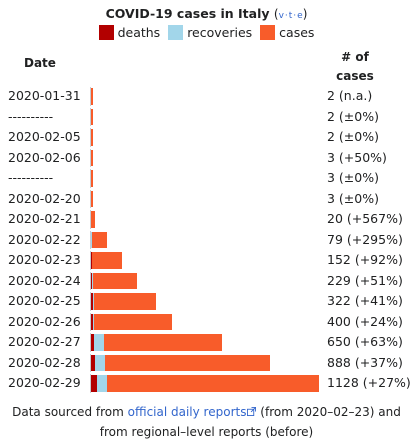 The height and width of the screenshot is (448, 413). I want to click on chart-row: 2020-02-25 322 (+41%), so click(206, 301).